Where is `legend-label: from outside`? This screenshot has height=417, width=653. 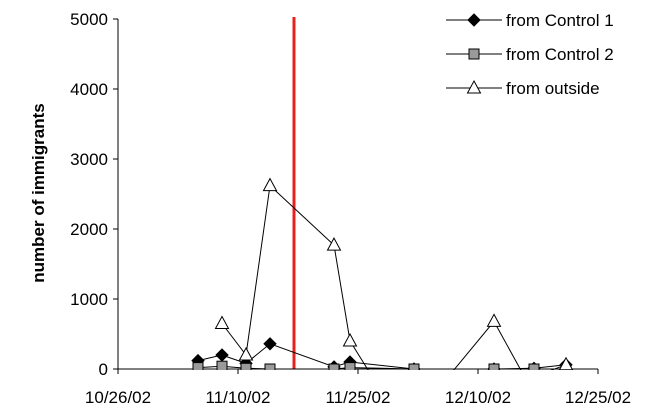 legend-label: from outside is located at coordinates (553, 88).